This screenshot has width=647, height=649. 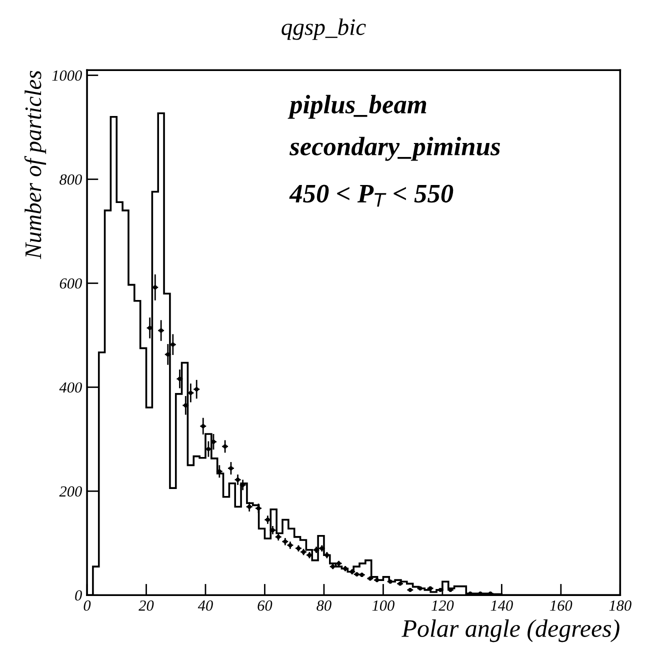 I want to click on annotation: 450 < P$_{T}$ < 550, so click(x=371, y=195).